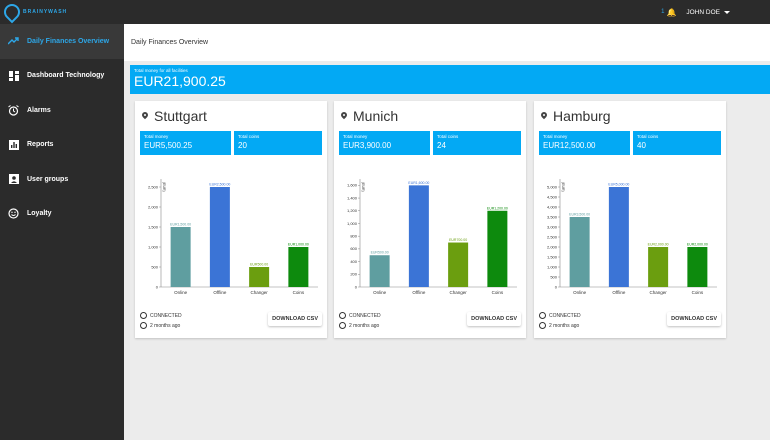  Describe the element at coordinates (180, 116) in the screenshot. I see `facility-name: Stuttgart` at that location.